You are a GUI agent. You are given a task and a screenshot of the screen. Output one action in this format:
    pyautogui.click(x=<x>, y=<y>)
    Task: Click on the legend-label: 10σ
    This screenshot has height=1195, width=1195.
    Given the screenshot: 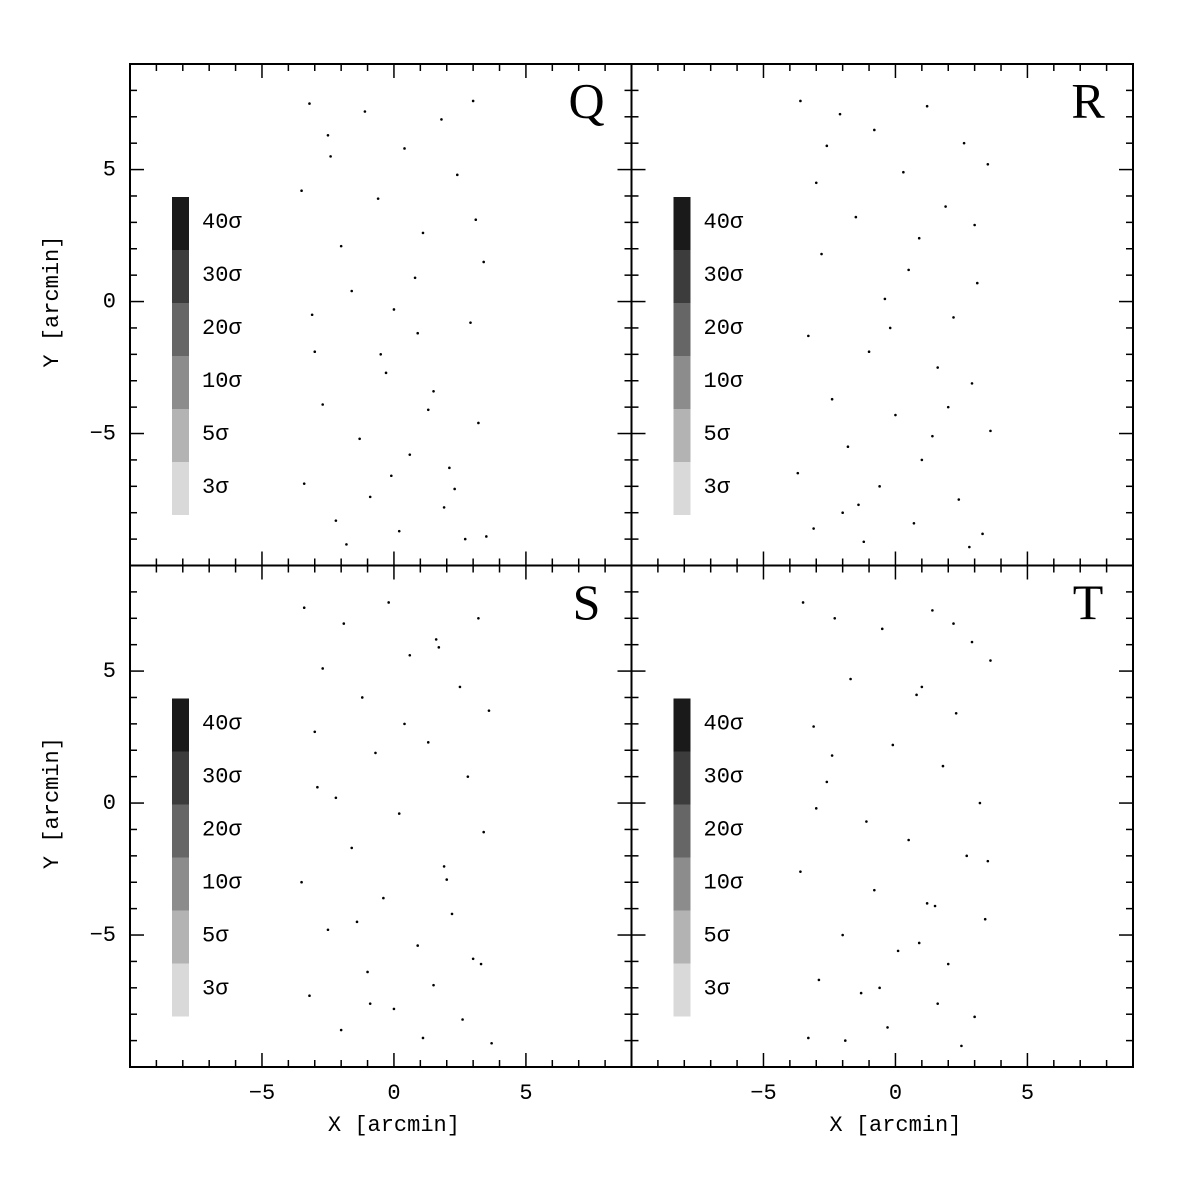 What is the action you would take?
    pyautogui.click(x=222, y=882)
    